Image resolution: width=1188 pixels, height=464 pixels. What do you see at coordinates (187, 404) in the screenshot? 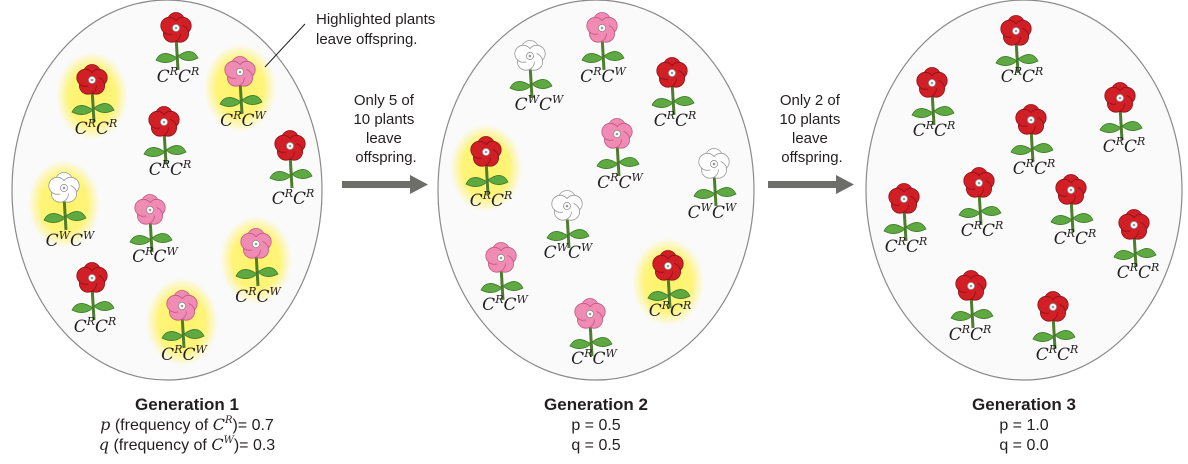
I see `gen1-title: Generation 1` at bounding box center [187, 404].